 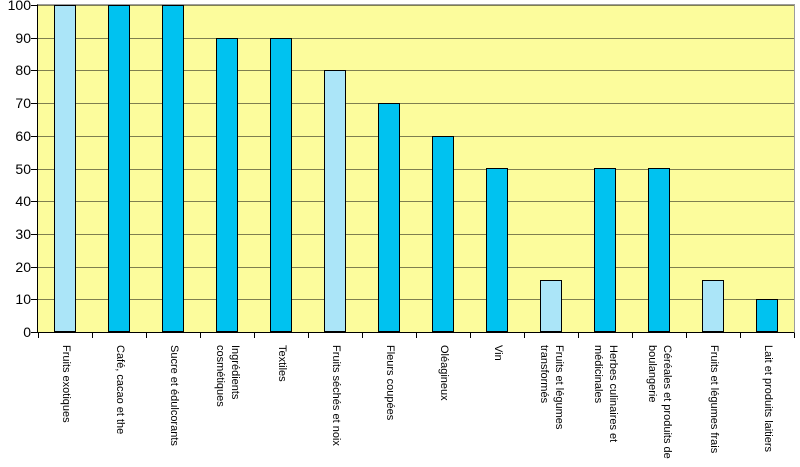 What do you see at coordinates (551, 387) in the screenshot?
I see `category-label: Fruits et légumes transformés` at bounding box center [551, 387].